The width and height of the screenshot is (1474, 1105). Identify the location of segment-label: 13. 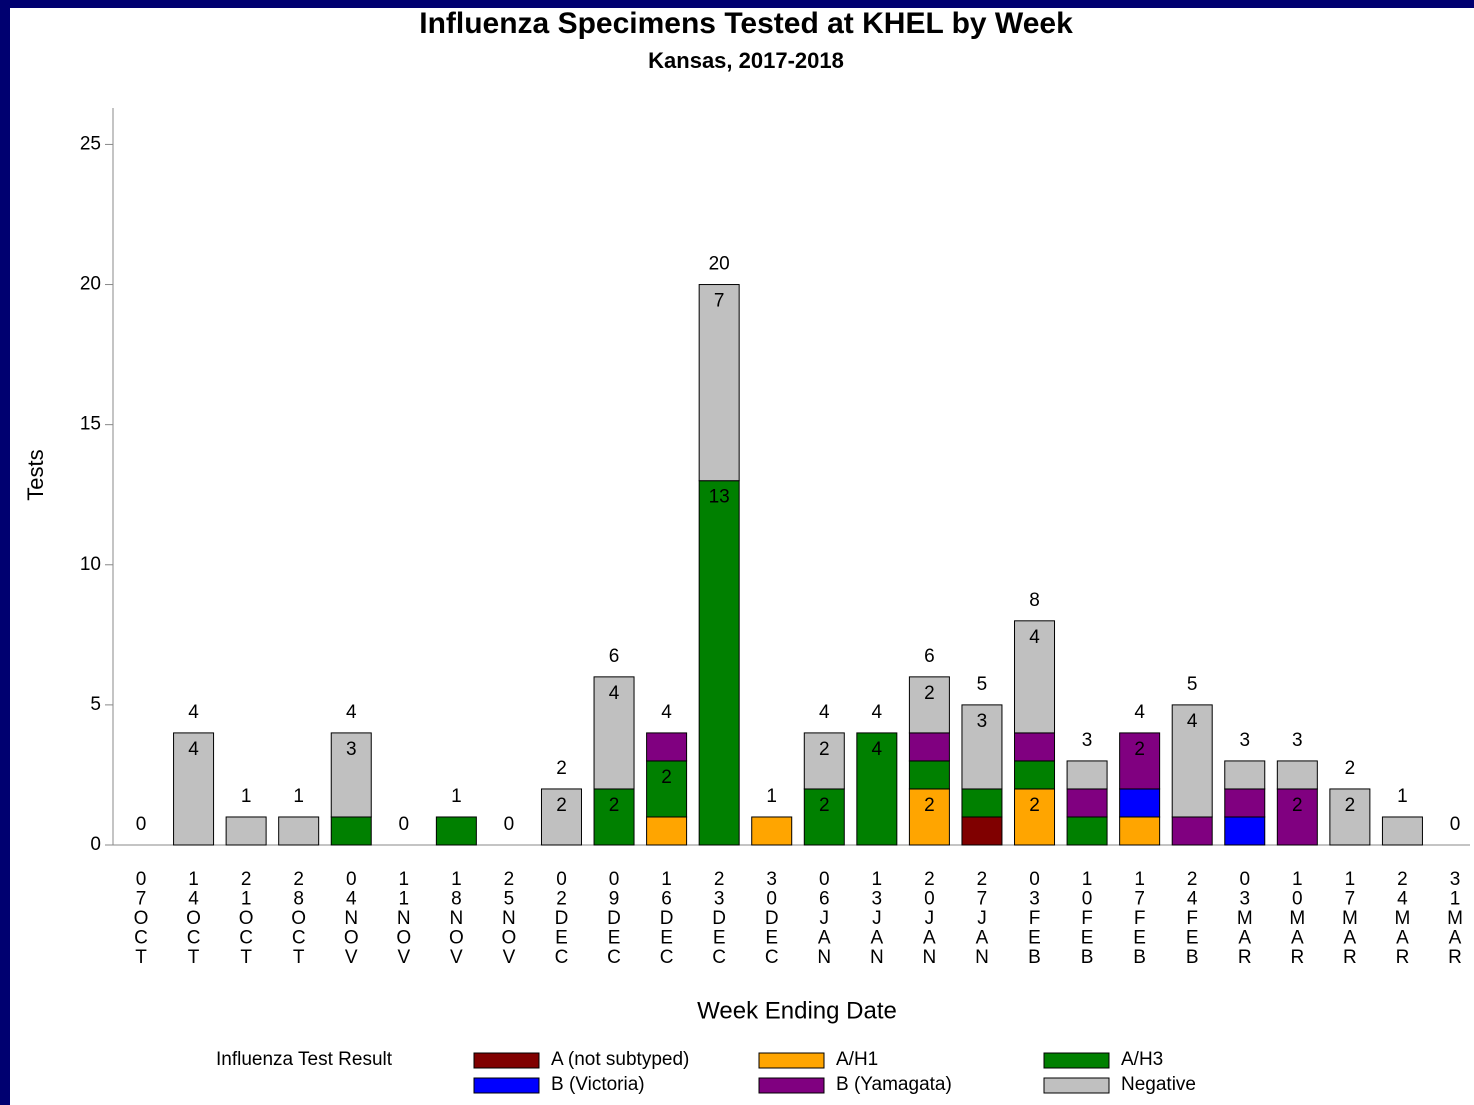
(719, 497).